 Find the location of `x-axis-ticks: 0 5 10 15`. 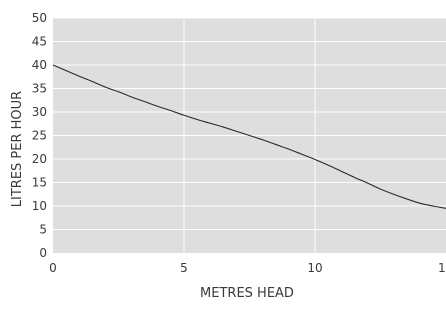

x-axis-ticks: 0 5 10 15 is located at coordinates (247, 268).